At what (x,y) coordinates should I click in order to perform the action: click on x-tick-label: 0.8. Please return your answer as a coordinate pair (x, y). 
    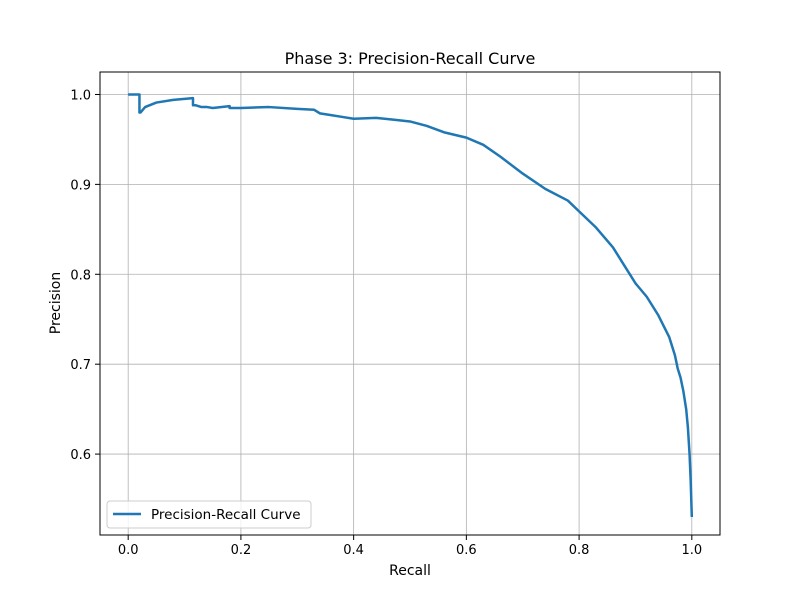
    Looking at the image, I should click on (579, 550).